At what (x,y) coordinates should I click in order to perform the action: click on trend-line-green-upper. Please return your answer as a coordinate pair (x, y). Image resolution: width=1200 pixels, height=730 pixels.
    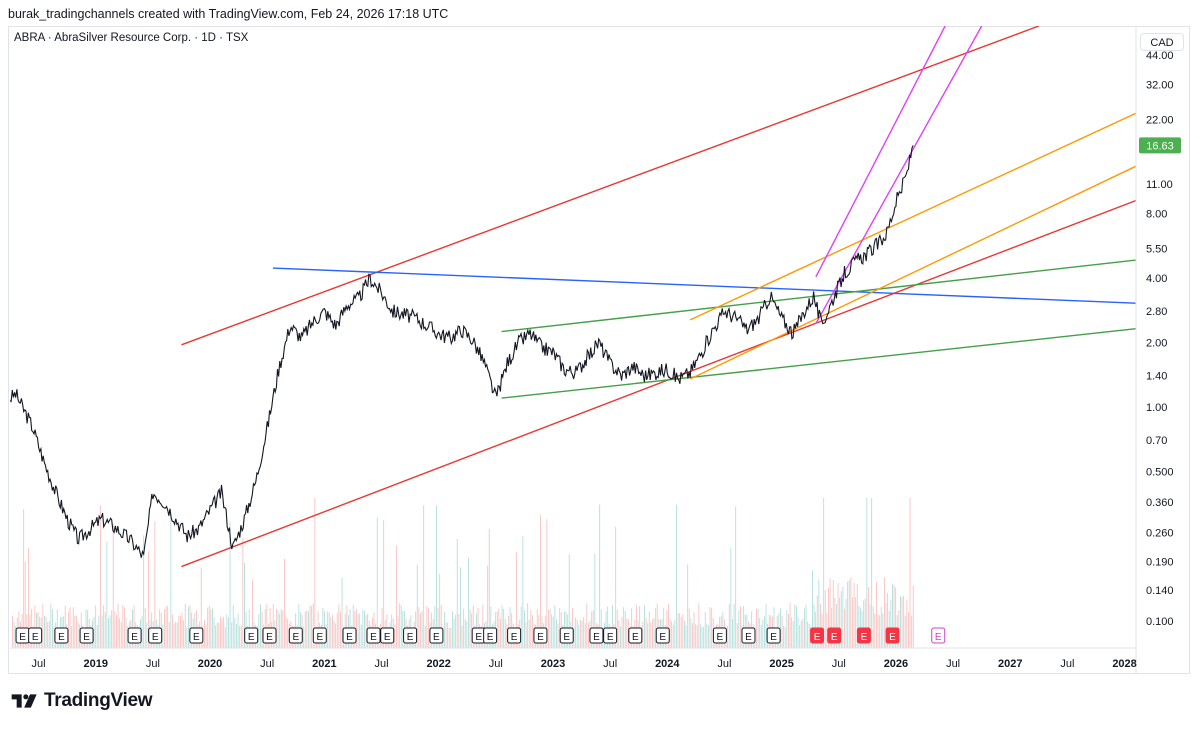
    Looking at the image, I should click on (818, 296).